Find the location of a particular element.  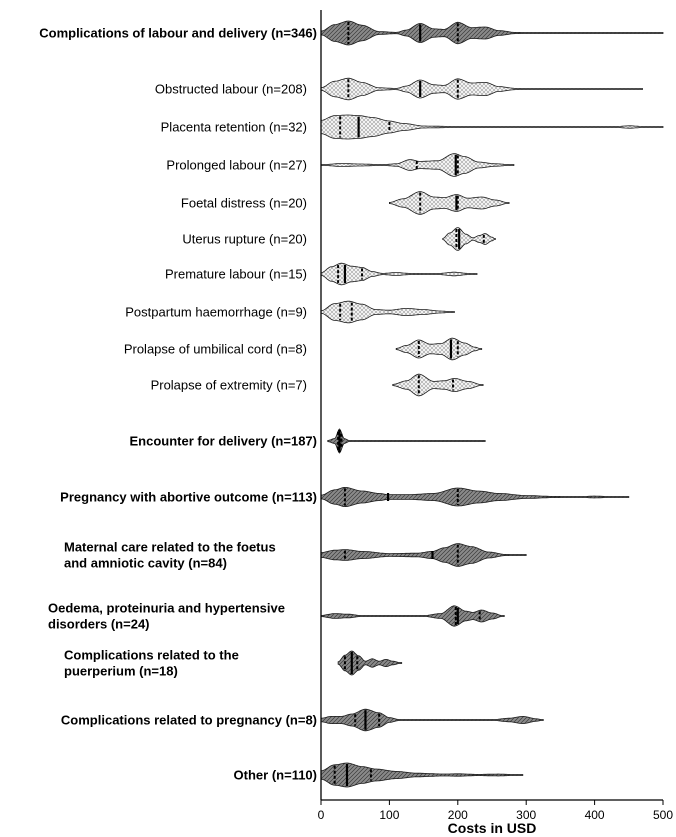

x-axis-label: Costs in USD is located at coordinates (492, 828).